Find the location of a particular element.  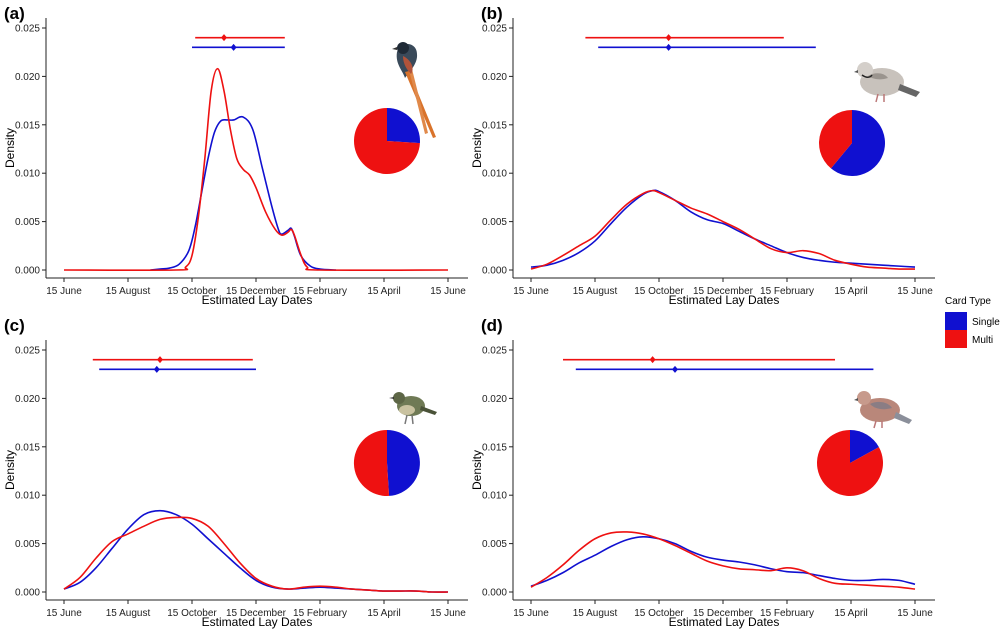

panel-label: (a) is located at coordinates (14, 13).